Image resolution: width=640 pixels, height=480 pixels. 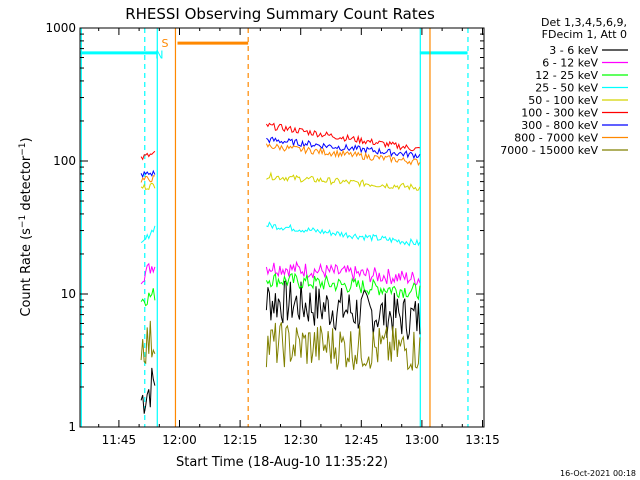 I want to click on x-tick-label: 12:45, so click(x=361, y=440).